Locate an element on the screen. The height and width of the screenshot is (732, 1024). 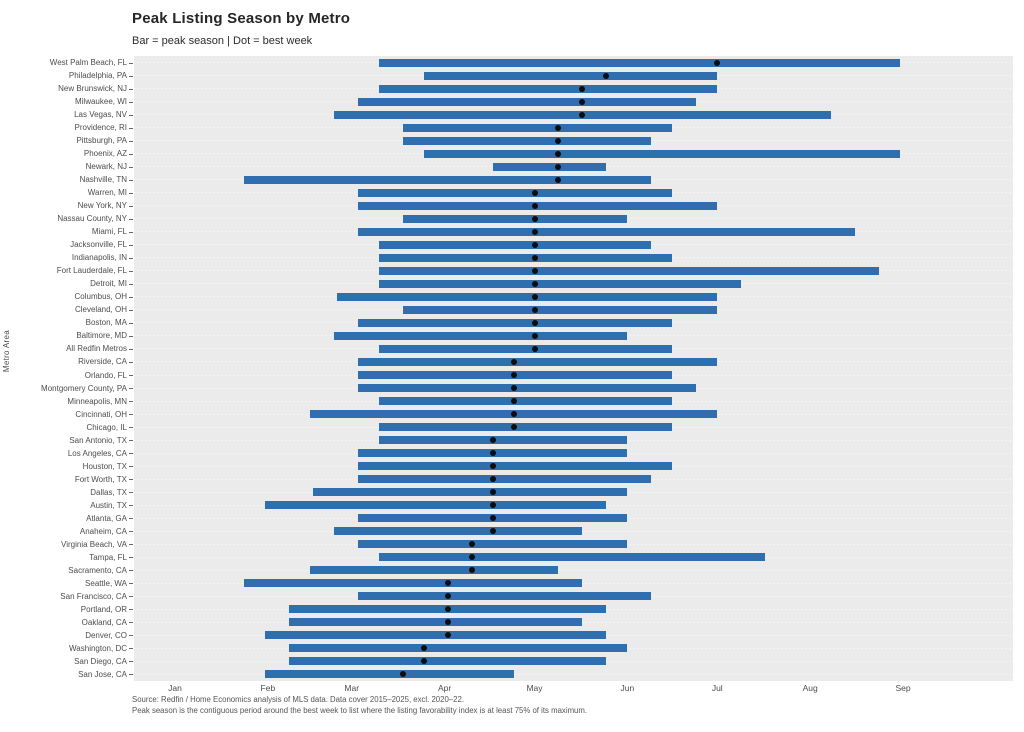
y-axis-label: Austin, TX is located at coordinates (108, 505).